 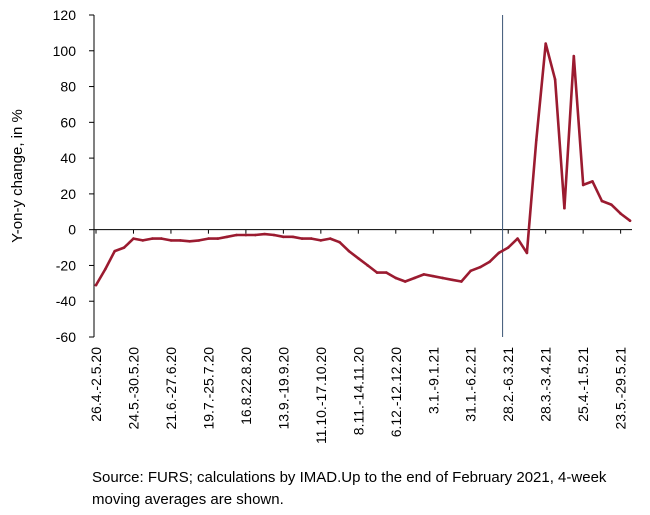 I want to click on x-tick-label: 25.4.-1.5.21, so click(x=583, y=384).